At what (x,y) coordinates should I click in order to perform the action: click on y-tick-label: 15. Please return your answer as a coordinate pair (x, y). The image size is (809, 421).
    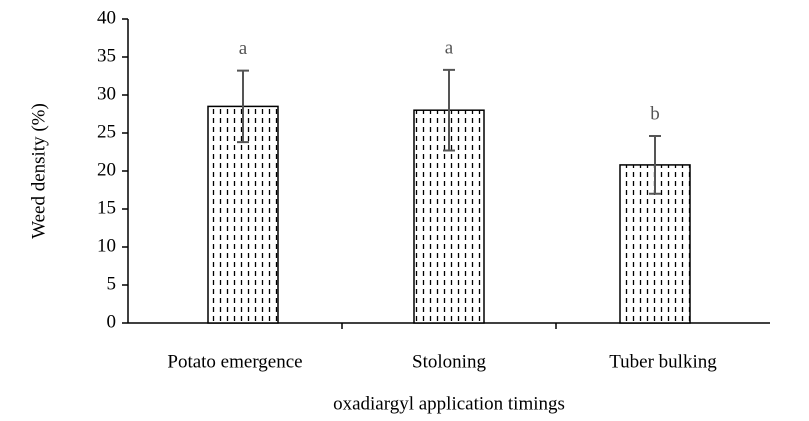
    Looking at the image, I should click on (106, 207).